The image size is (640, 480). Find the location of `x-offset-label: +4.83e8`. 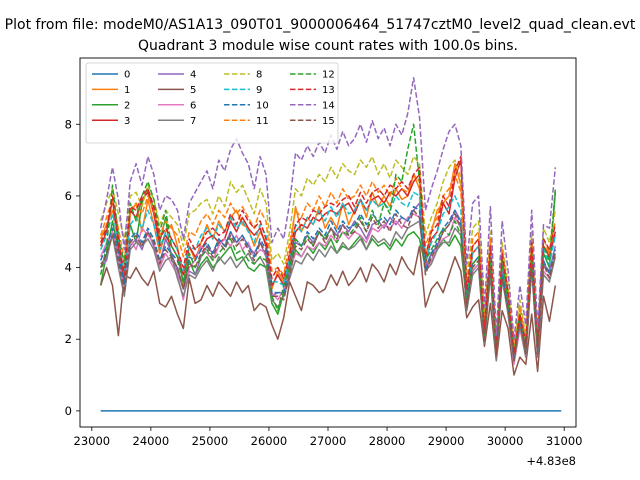

x-offset-label: +4.83e8 is located at coordinates (551, 461).